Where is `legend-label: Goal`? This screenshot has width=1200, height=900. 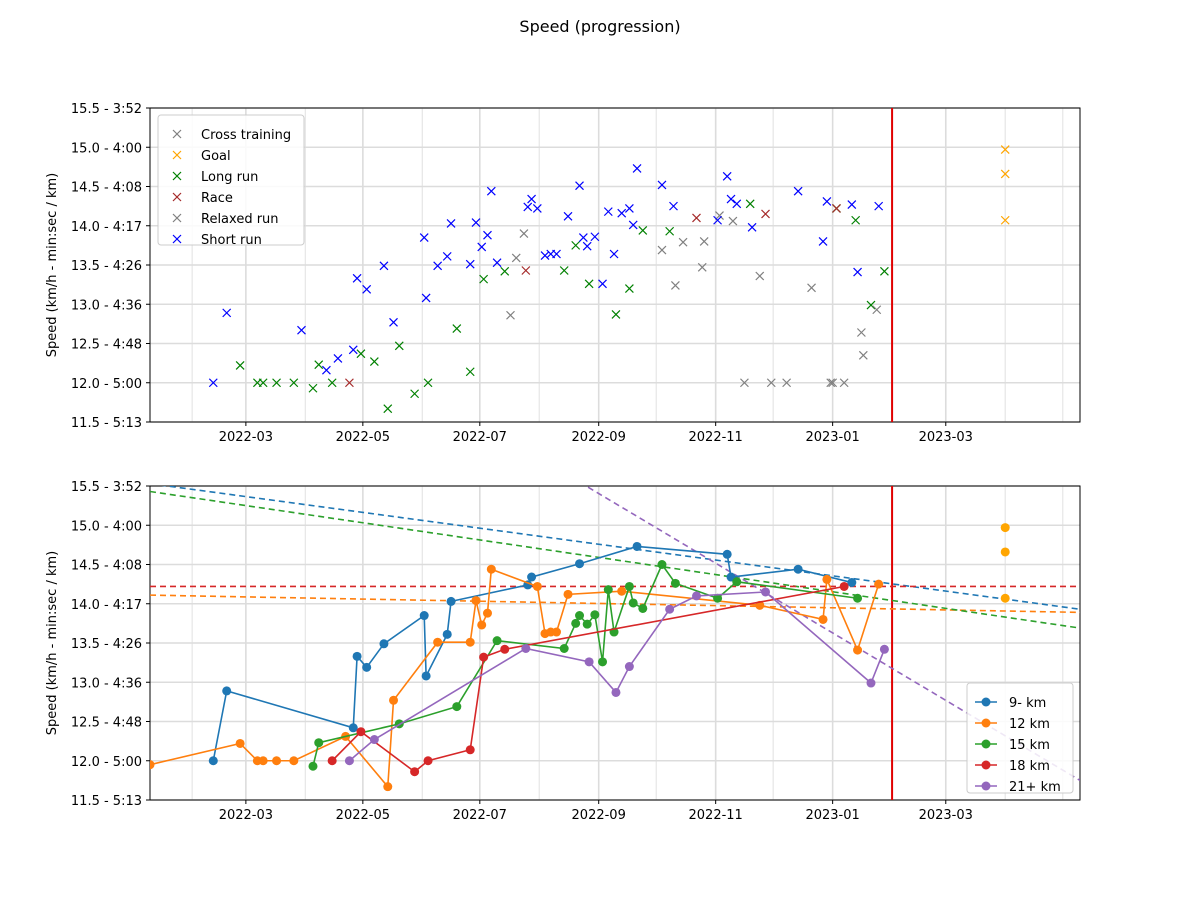 legend-label: Goal is located at coordinates (216, 156).